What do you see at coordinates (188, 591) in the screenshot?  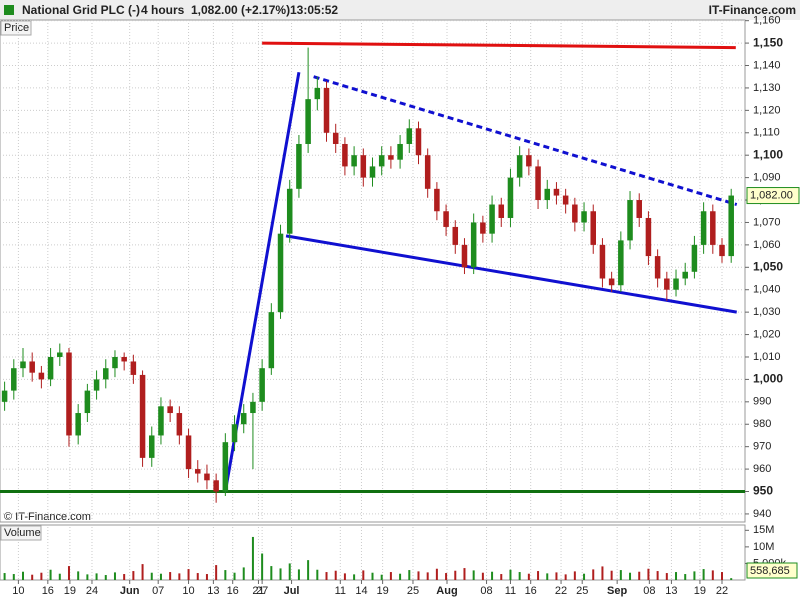 I see `x-tick-label: 10` at bounding box center [188, 591].